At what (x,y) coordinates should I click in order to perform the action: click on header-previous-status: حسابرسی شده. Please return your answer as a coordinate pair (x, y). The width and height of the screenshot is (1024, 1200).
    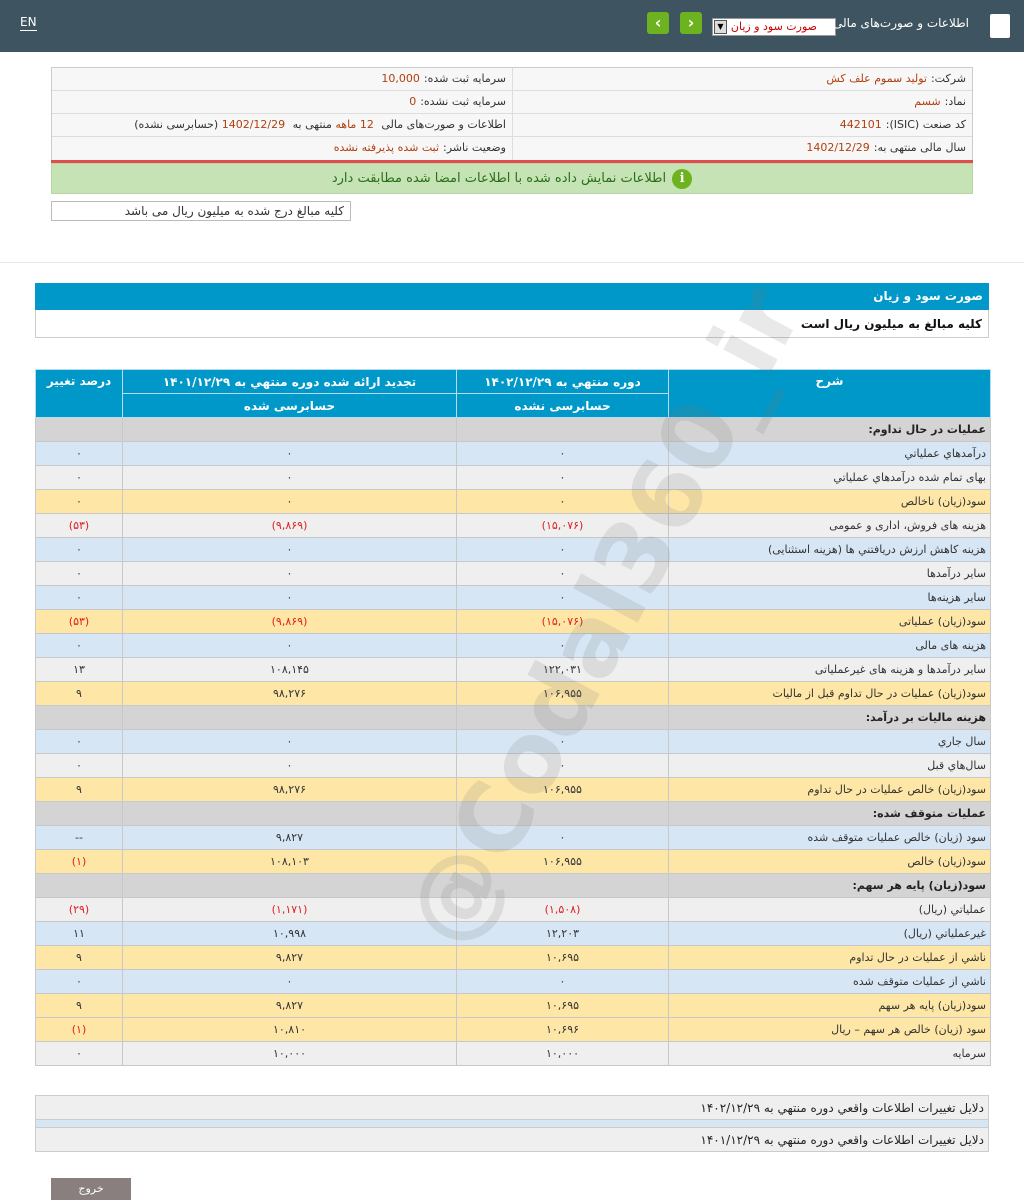
    Looking at the image, I should click on (289, 405).